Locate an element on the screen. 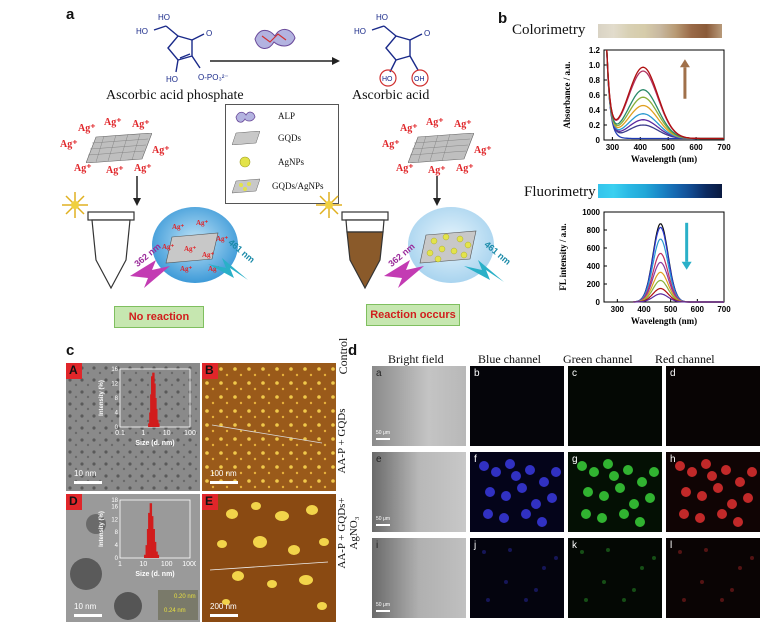 The height and width of the screenshot is (632, 771). left-excitation-bolt is located at coordinates (150, 274).